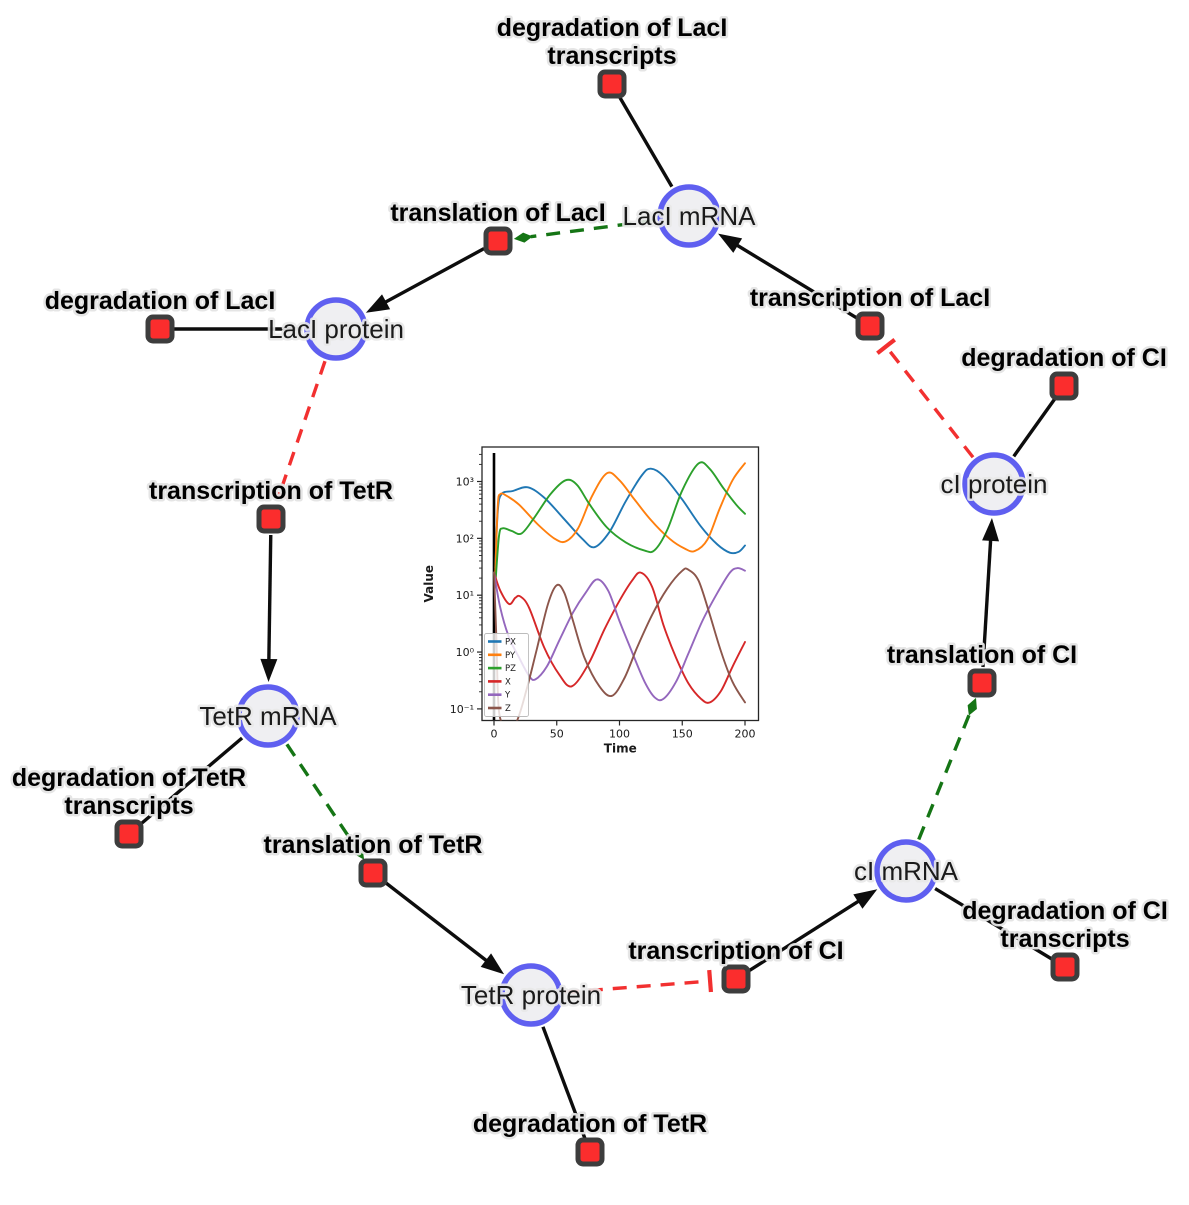  What do you see at coordinates (429, 584) in the screenshot?
I see `chart-ylabel: Value` at bounding box center [429, 584].